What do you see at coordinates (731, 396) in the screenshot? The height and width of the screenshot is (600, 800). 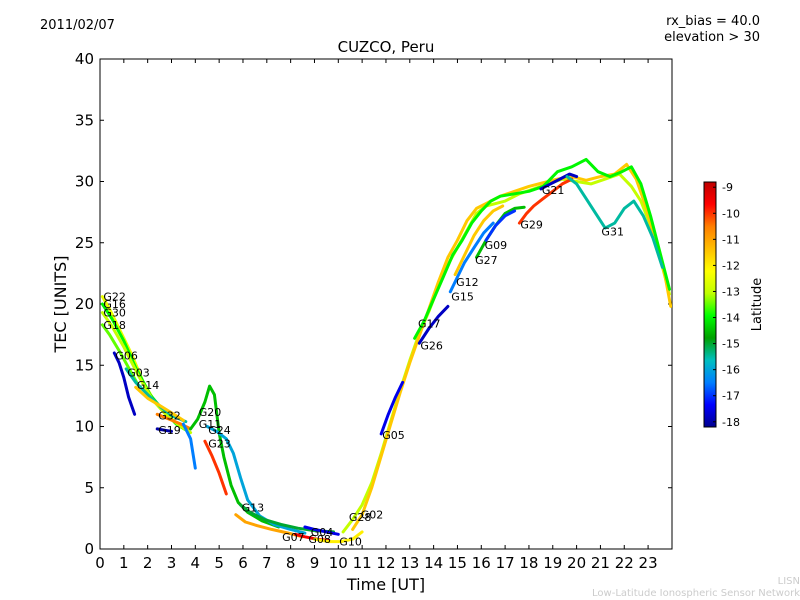 I see `colorbar-tick-label: -17` at bounding box center [731, 396].